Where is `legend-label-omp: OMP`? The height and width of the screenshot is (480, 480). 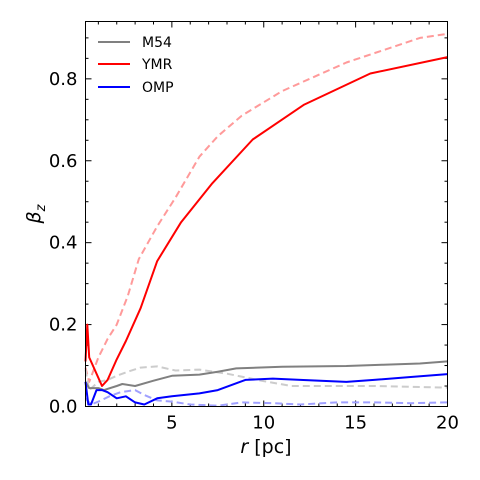
legend-label-omp: OMP is located at coordinates (158, 88).